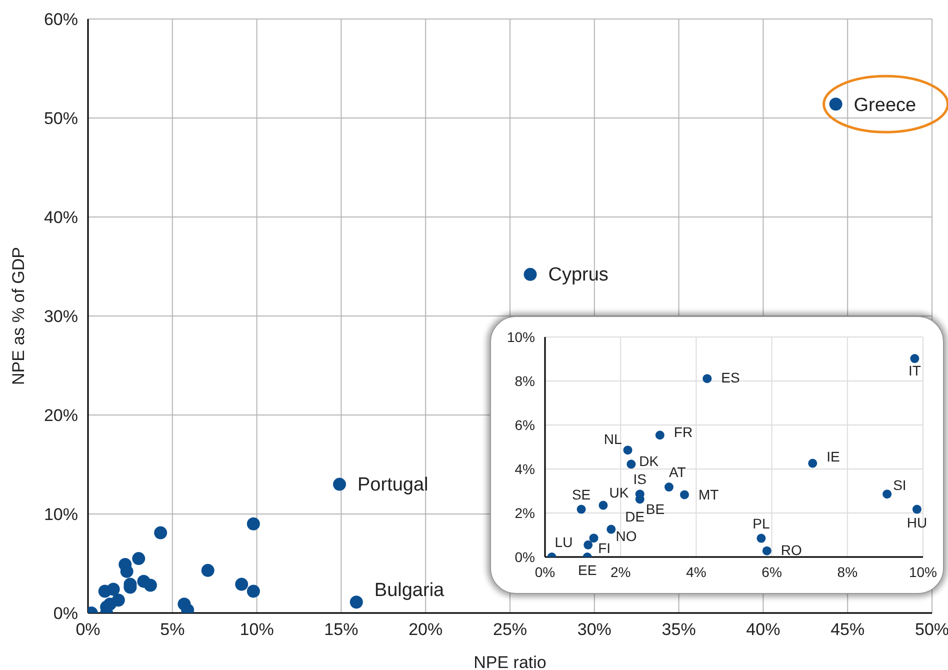 The image size is (948, 670). I want to click on annotation: MT, so click(709, 494).